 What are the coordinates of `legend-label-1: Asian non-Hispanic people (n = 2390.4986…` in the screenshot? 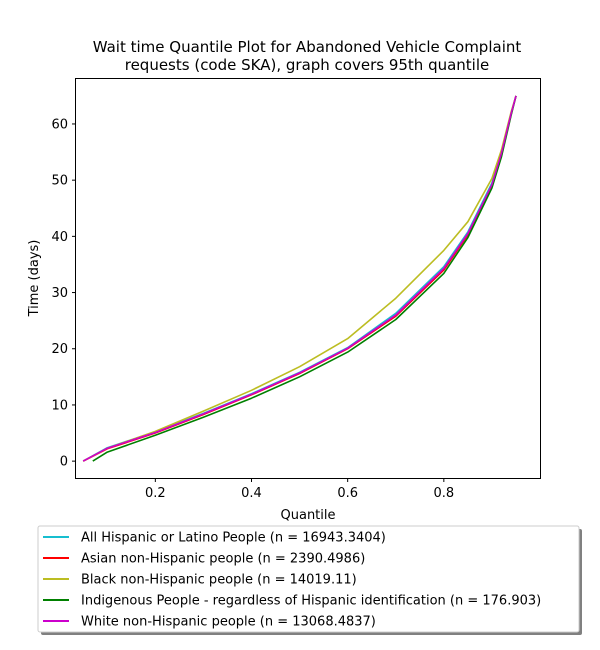 It's located at (223, 559).